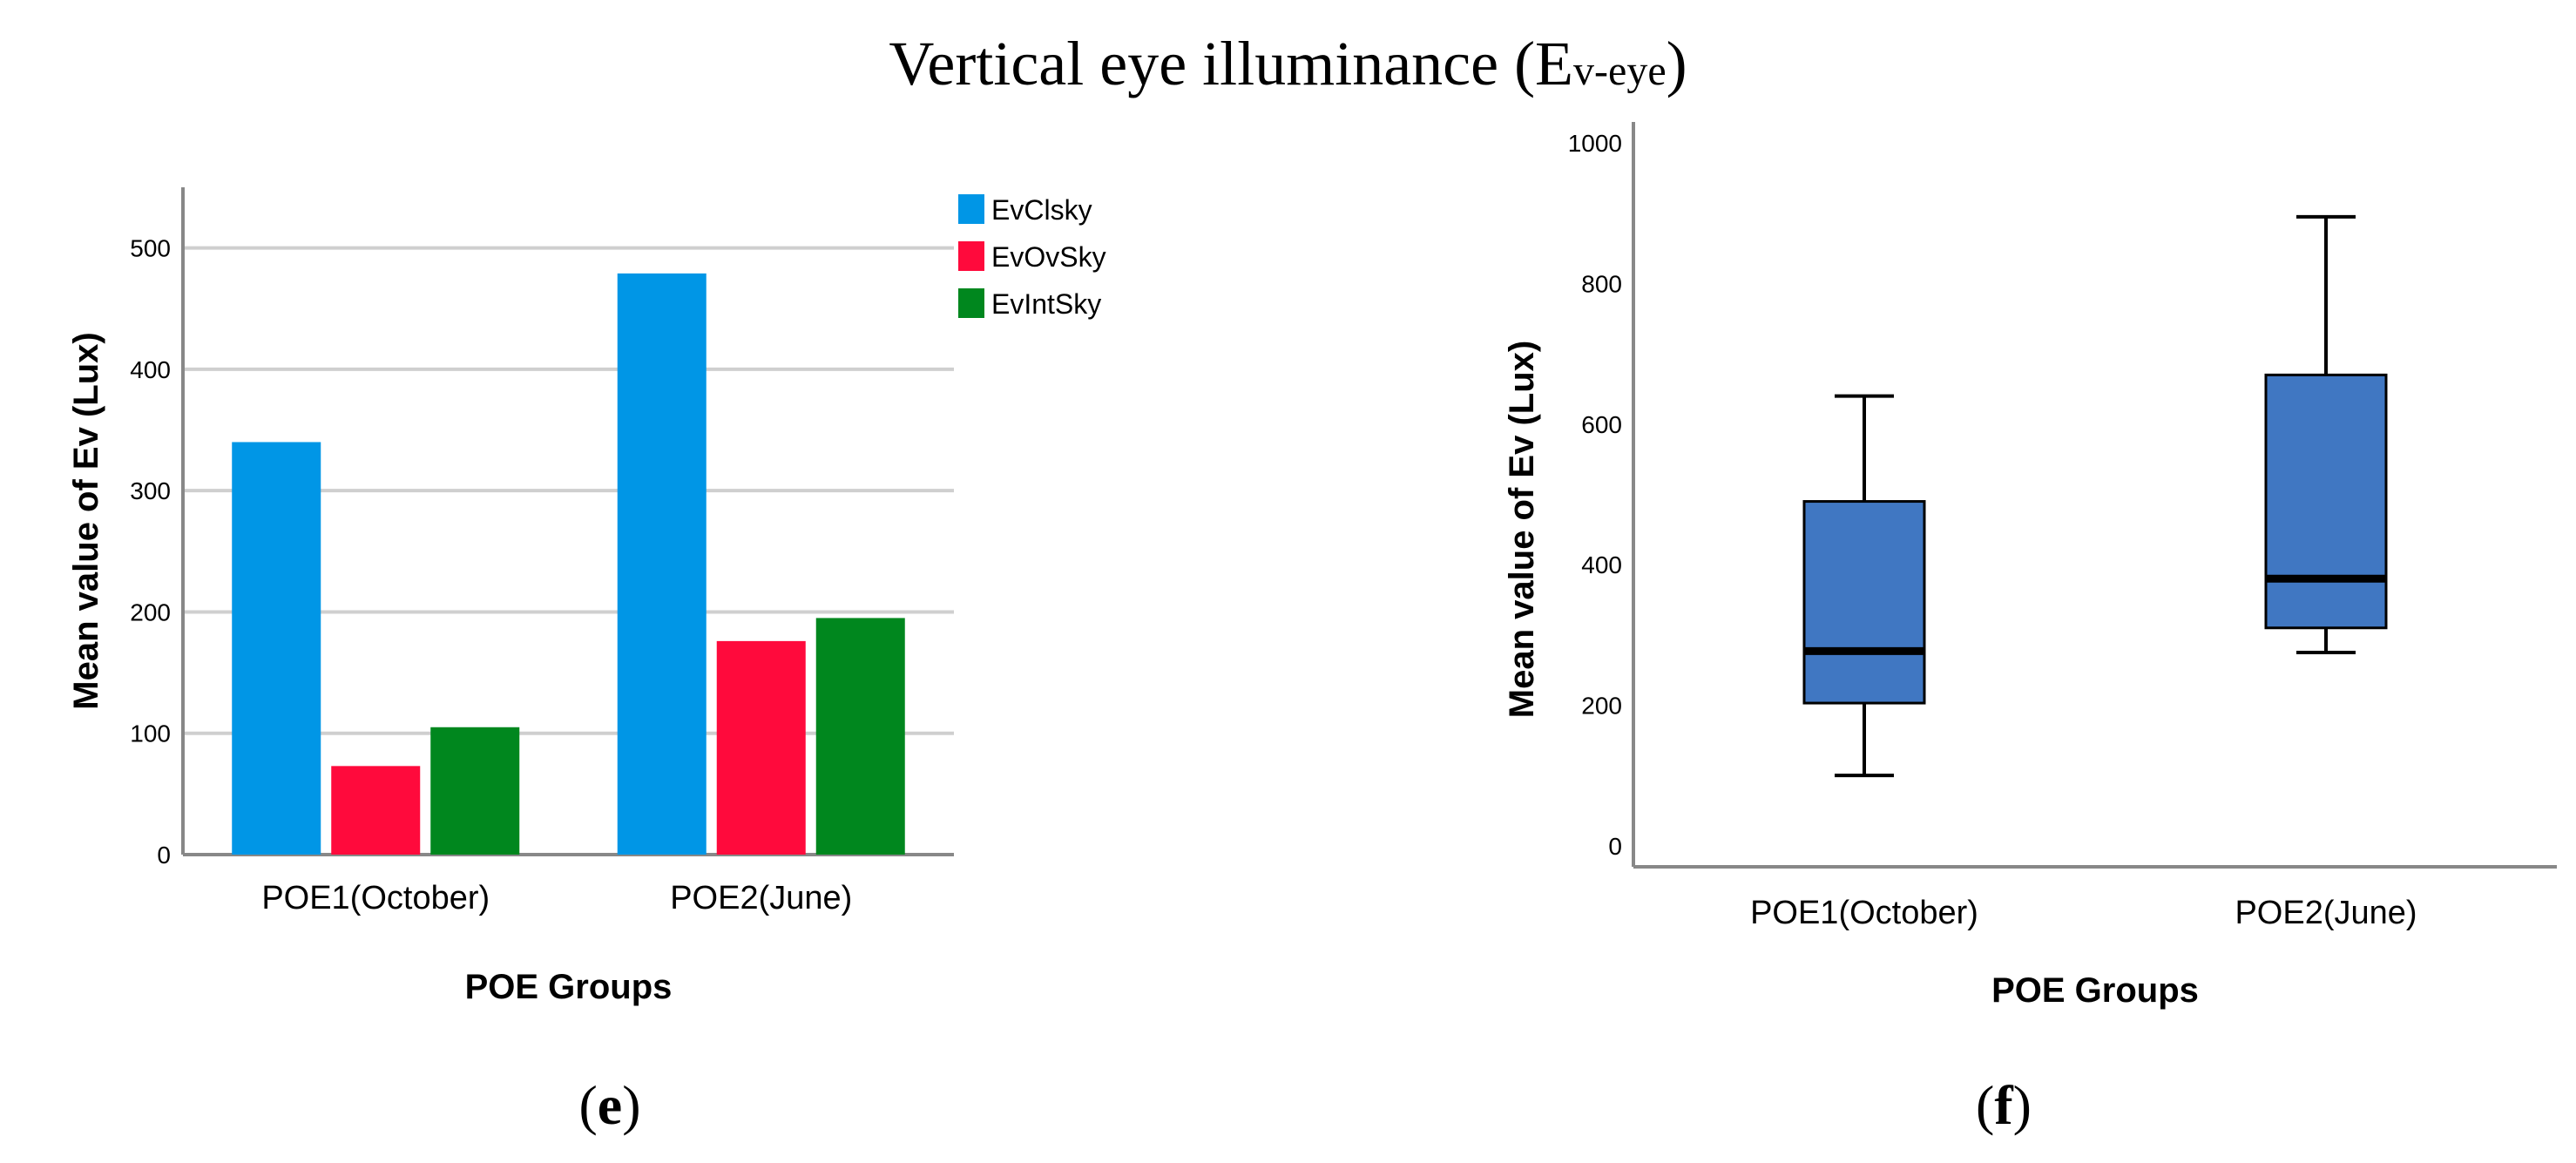 The height and width of the screenshot is (1163, 2576). Describe the element at coordinates (1620, 71) in the screenshot. I see `figure-title-subscript: v-eye` at that location.